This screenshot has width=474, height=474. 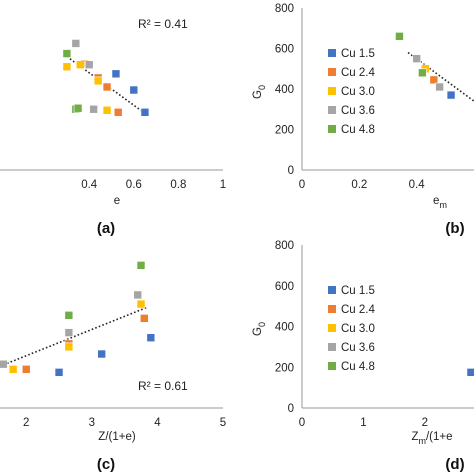 What do you see at coordinates (117, 201) in the screenshot?
I see `x-axis-label: e` at bounding box center [117, 201].